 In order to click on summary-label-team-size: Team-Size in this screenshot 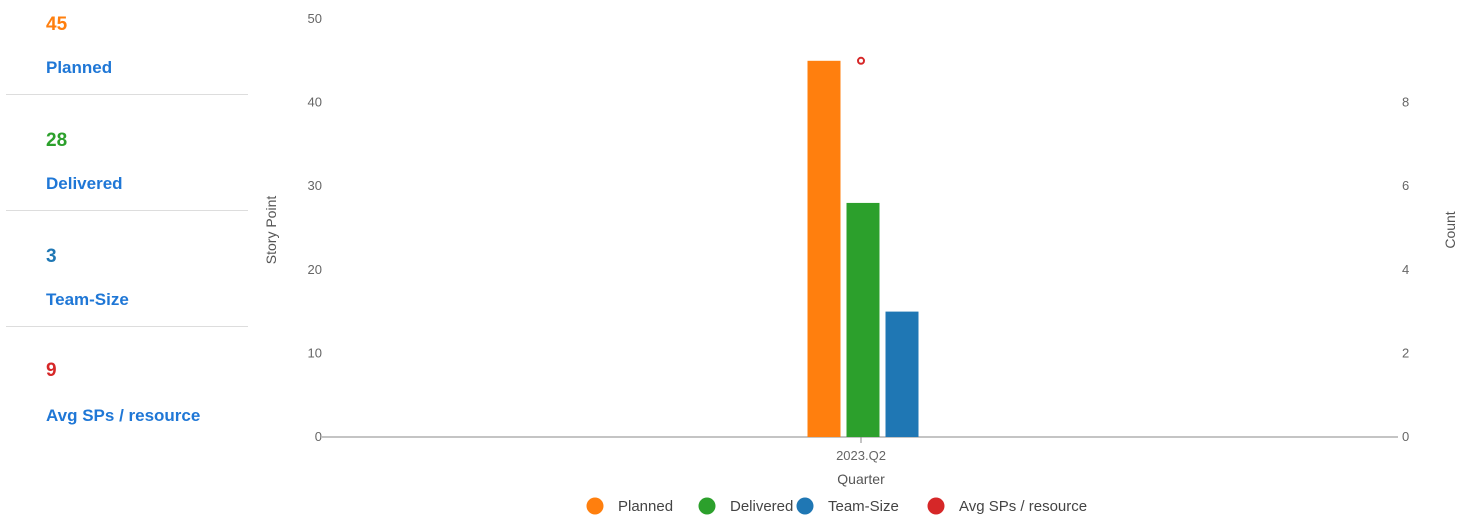, I will do `click(87, 299)`.